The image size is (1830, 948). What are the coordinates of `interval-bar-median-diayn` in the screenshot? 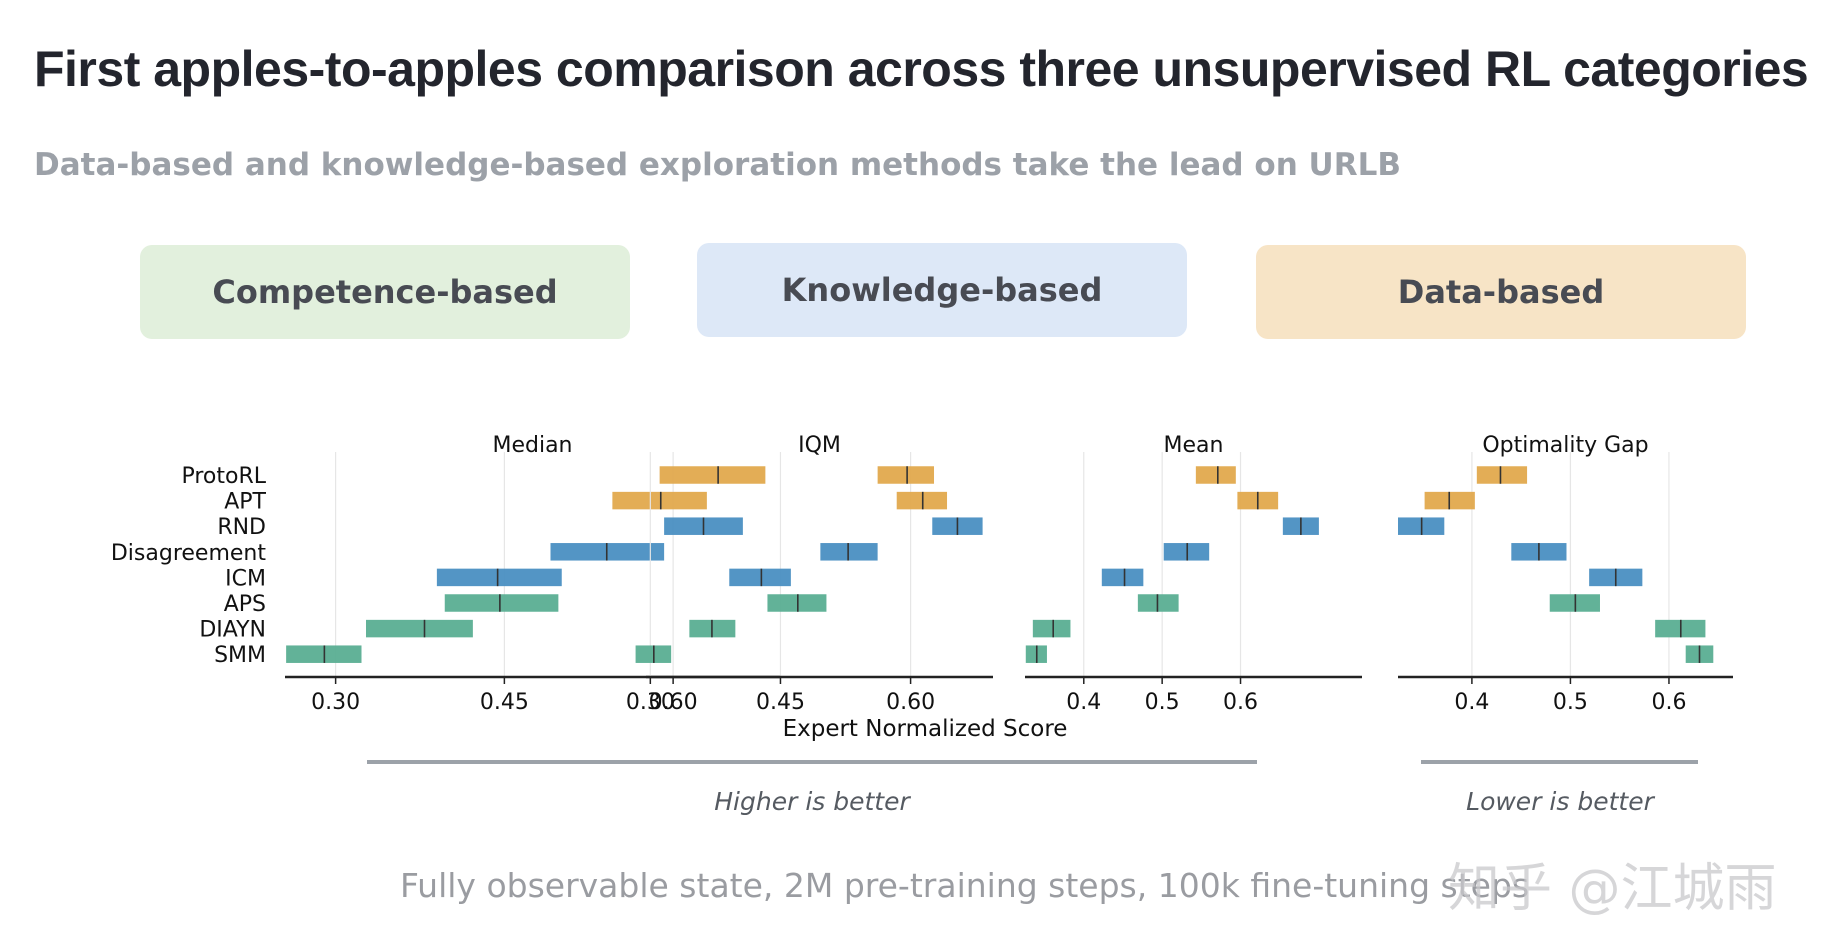 It's located at (419, 628).